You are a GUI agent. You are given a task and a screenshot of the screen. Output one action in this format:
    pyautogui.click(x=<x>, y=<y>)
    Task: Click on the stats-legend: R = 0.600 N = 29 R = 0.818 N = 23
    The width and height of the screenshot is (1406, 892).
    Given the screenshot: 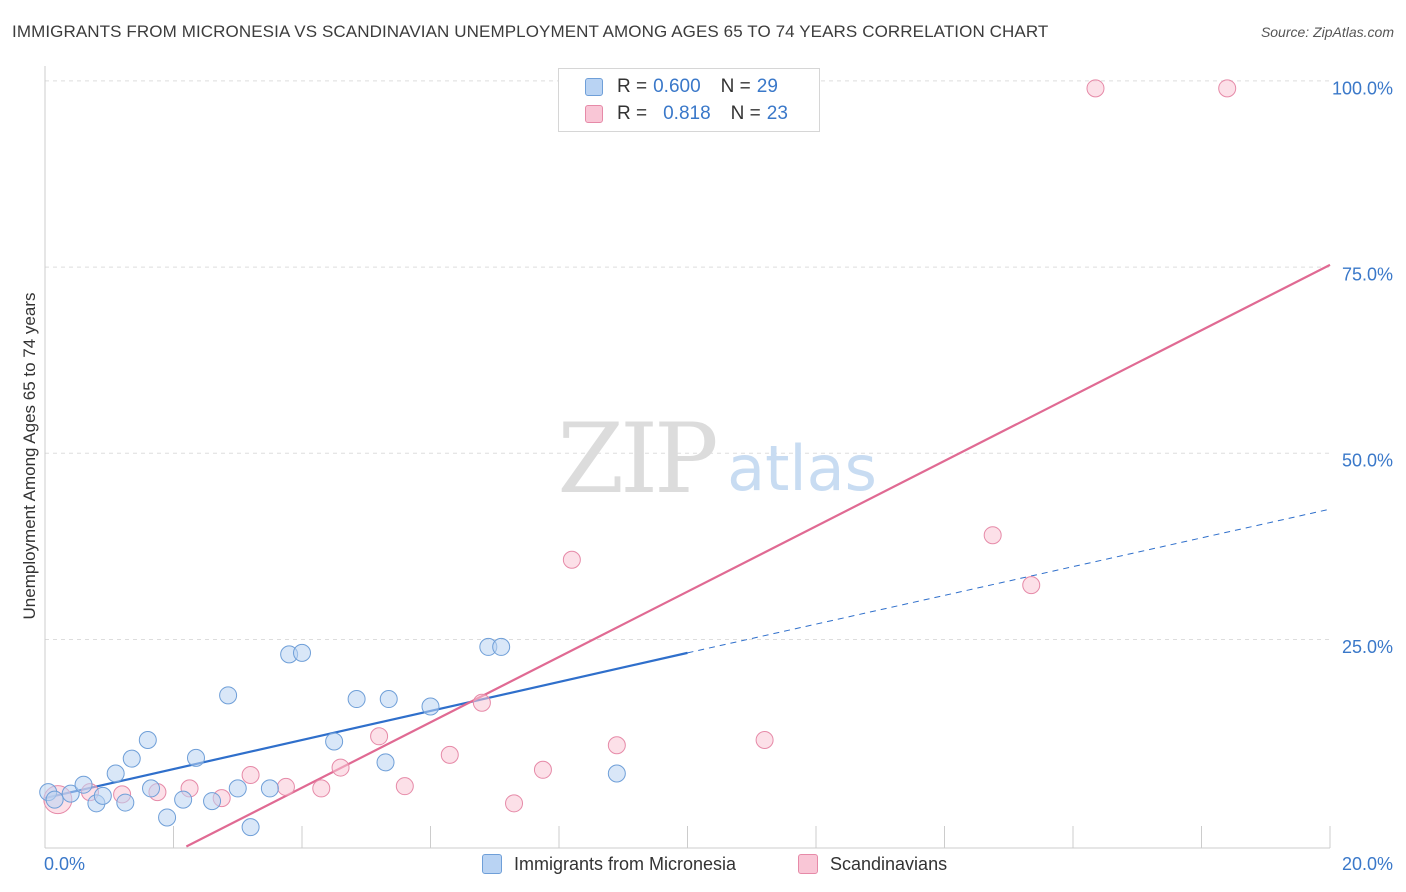 What is the action you would take?
    pyautogui.click(x=689, y=100)
    